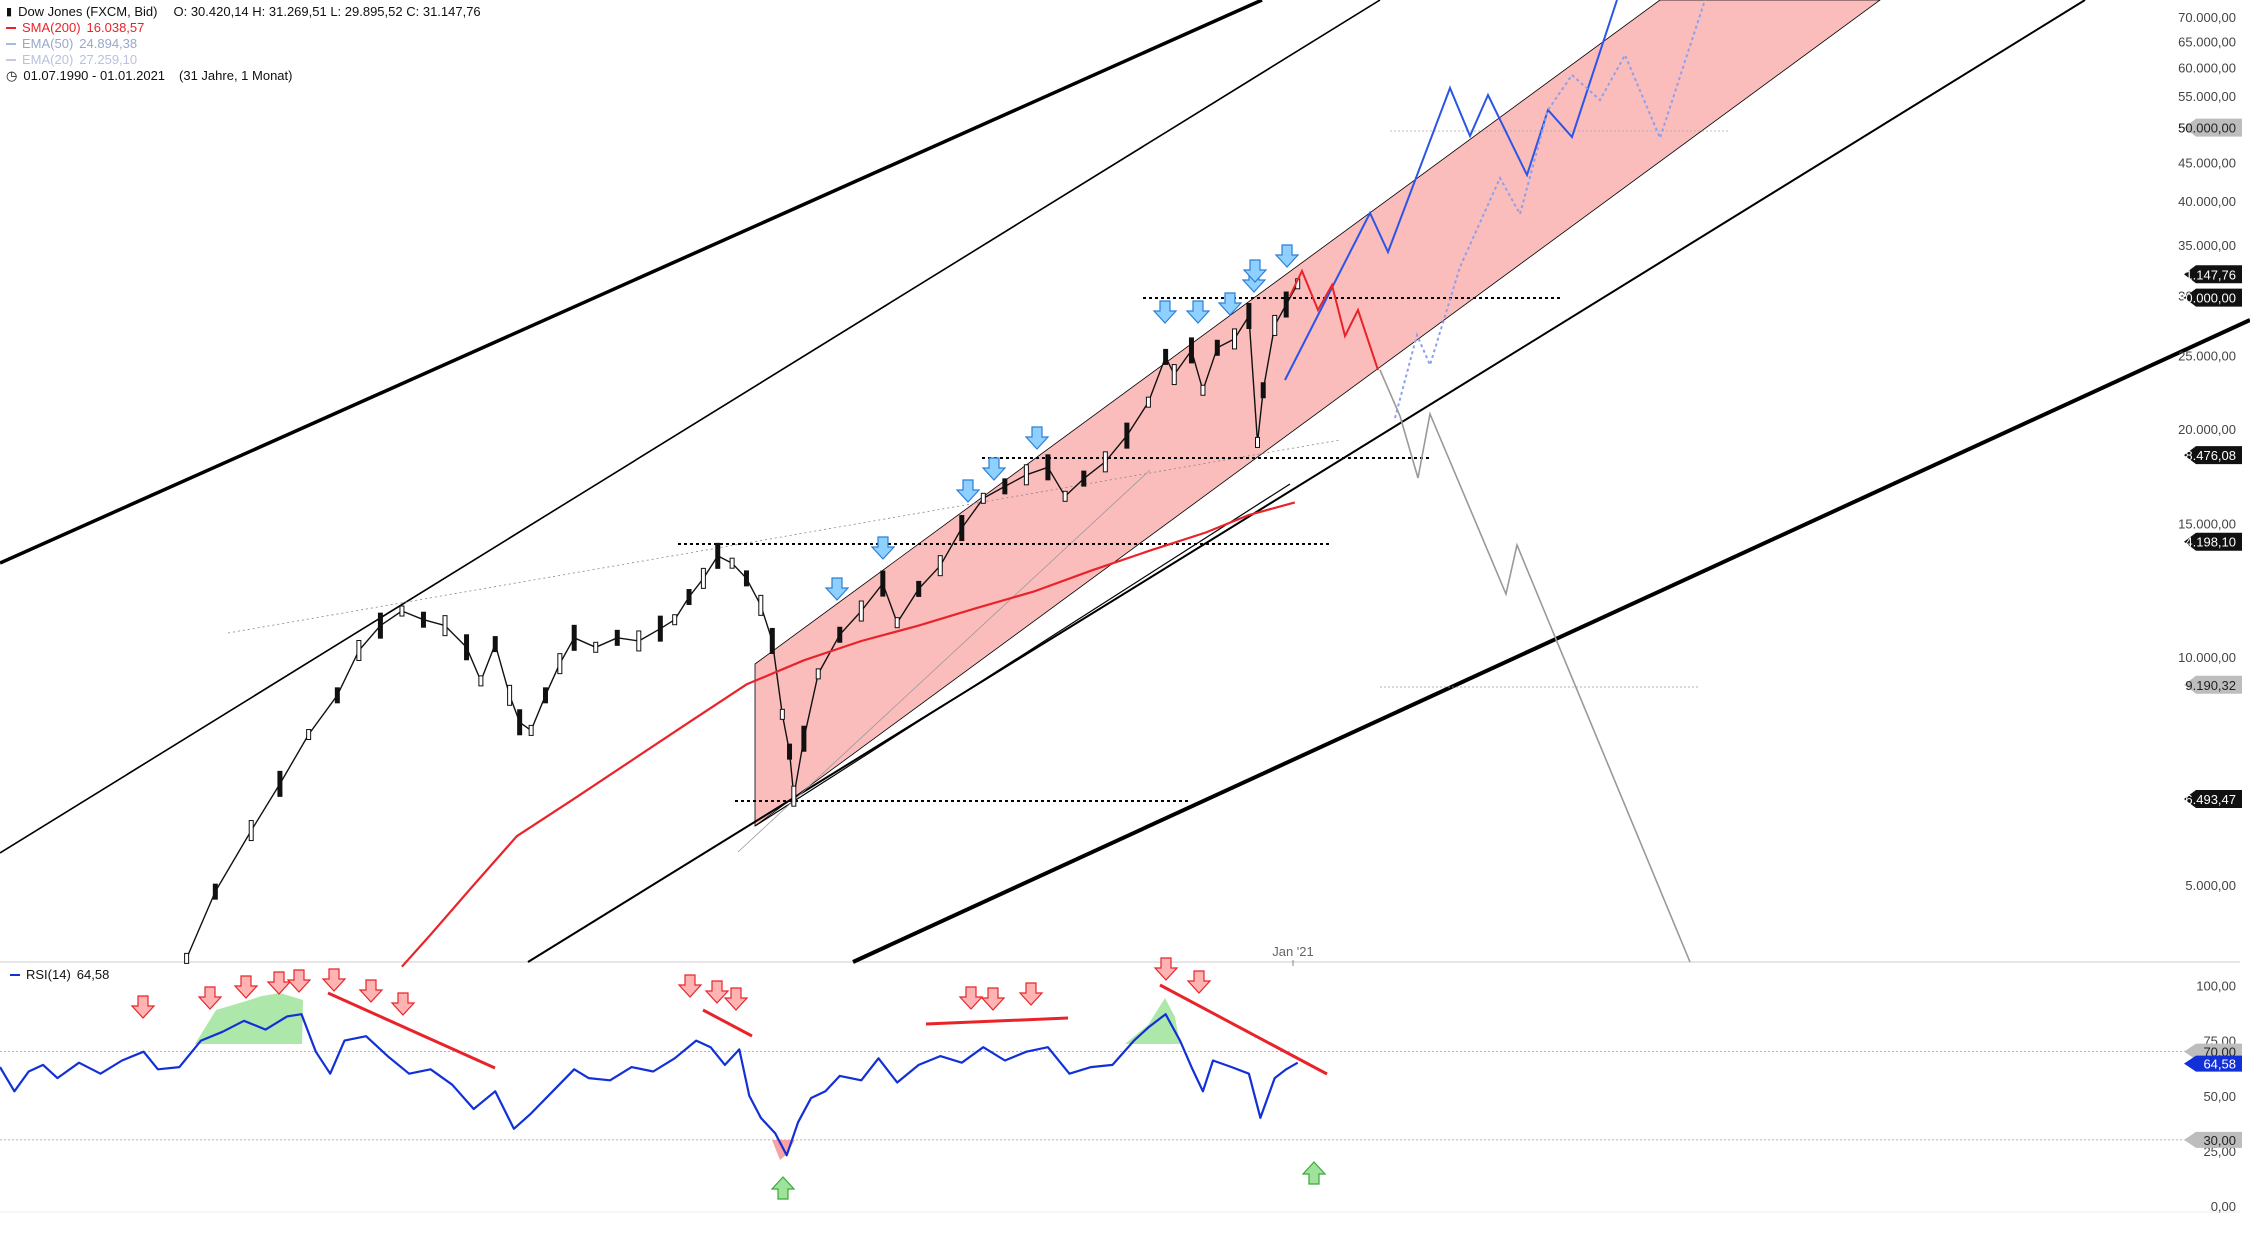 This screenshot has width=2250, height=1235. Describe the element at coordinates (1152, 1021) in the screenshot. I see `rsi-overbought-fill` at that location.